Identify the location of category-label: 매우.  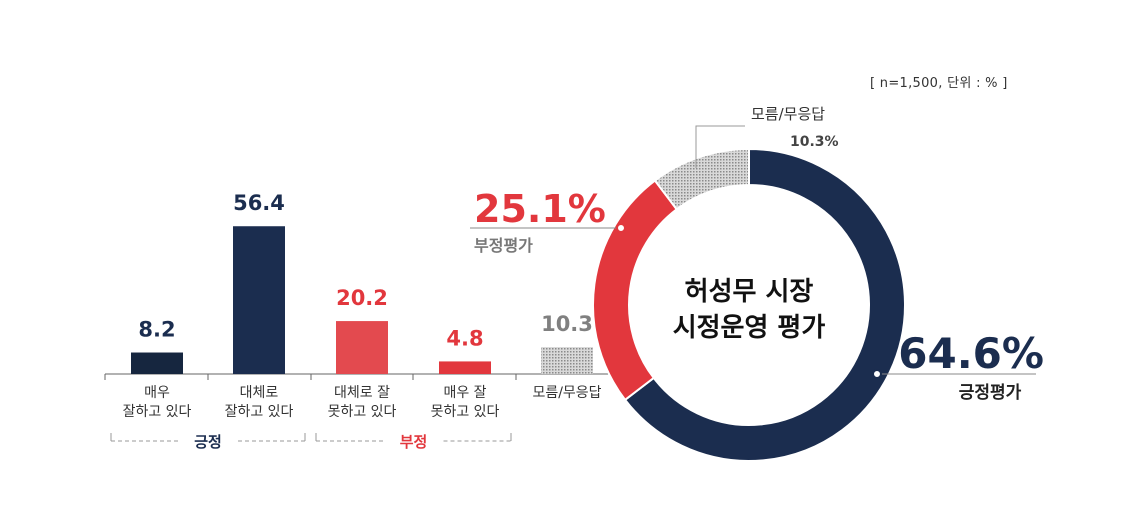
(157, 393).